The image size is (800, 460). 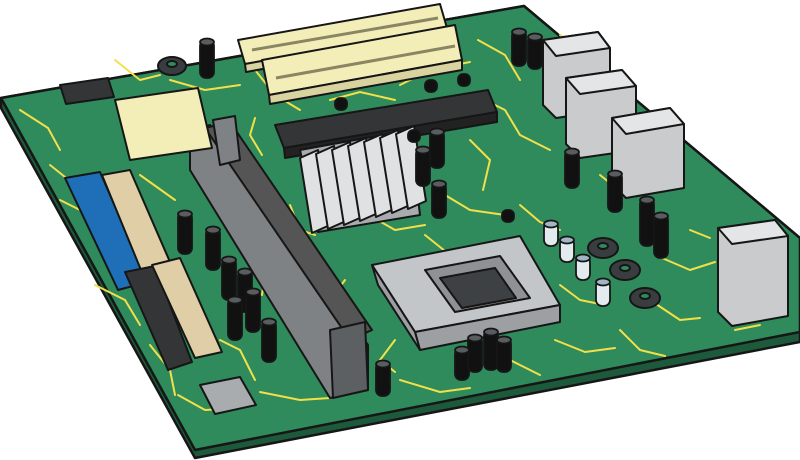 I want to click on pci-slots, so click(x=350, y=54).